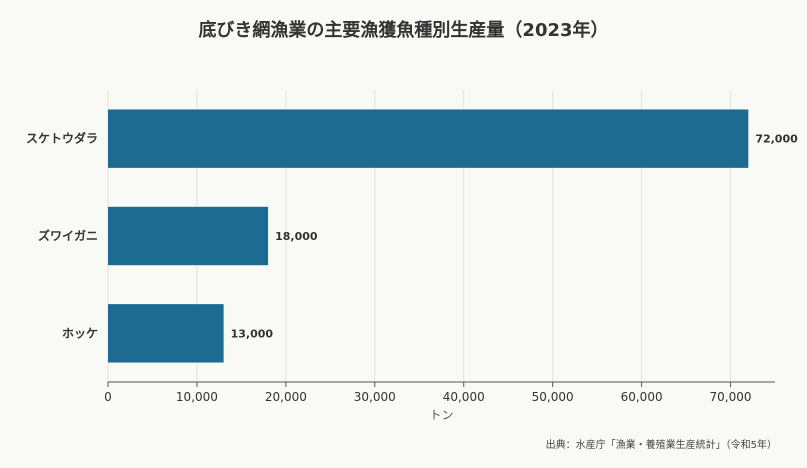 The image size is (807, 468). What do you see at coordinates (776, 139) in the screenshot?
I see `data-label: 72,000` at bounding box center [776, 139].